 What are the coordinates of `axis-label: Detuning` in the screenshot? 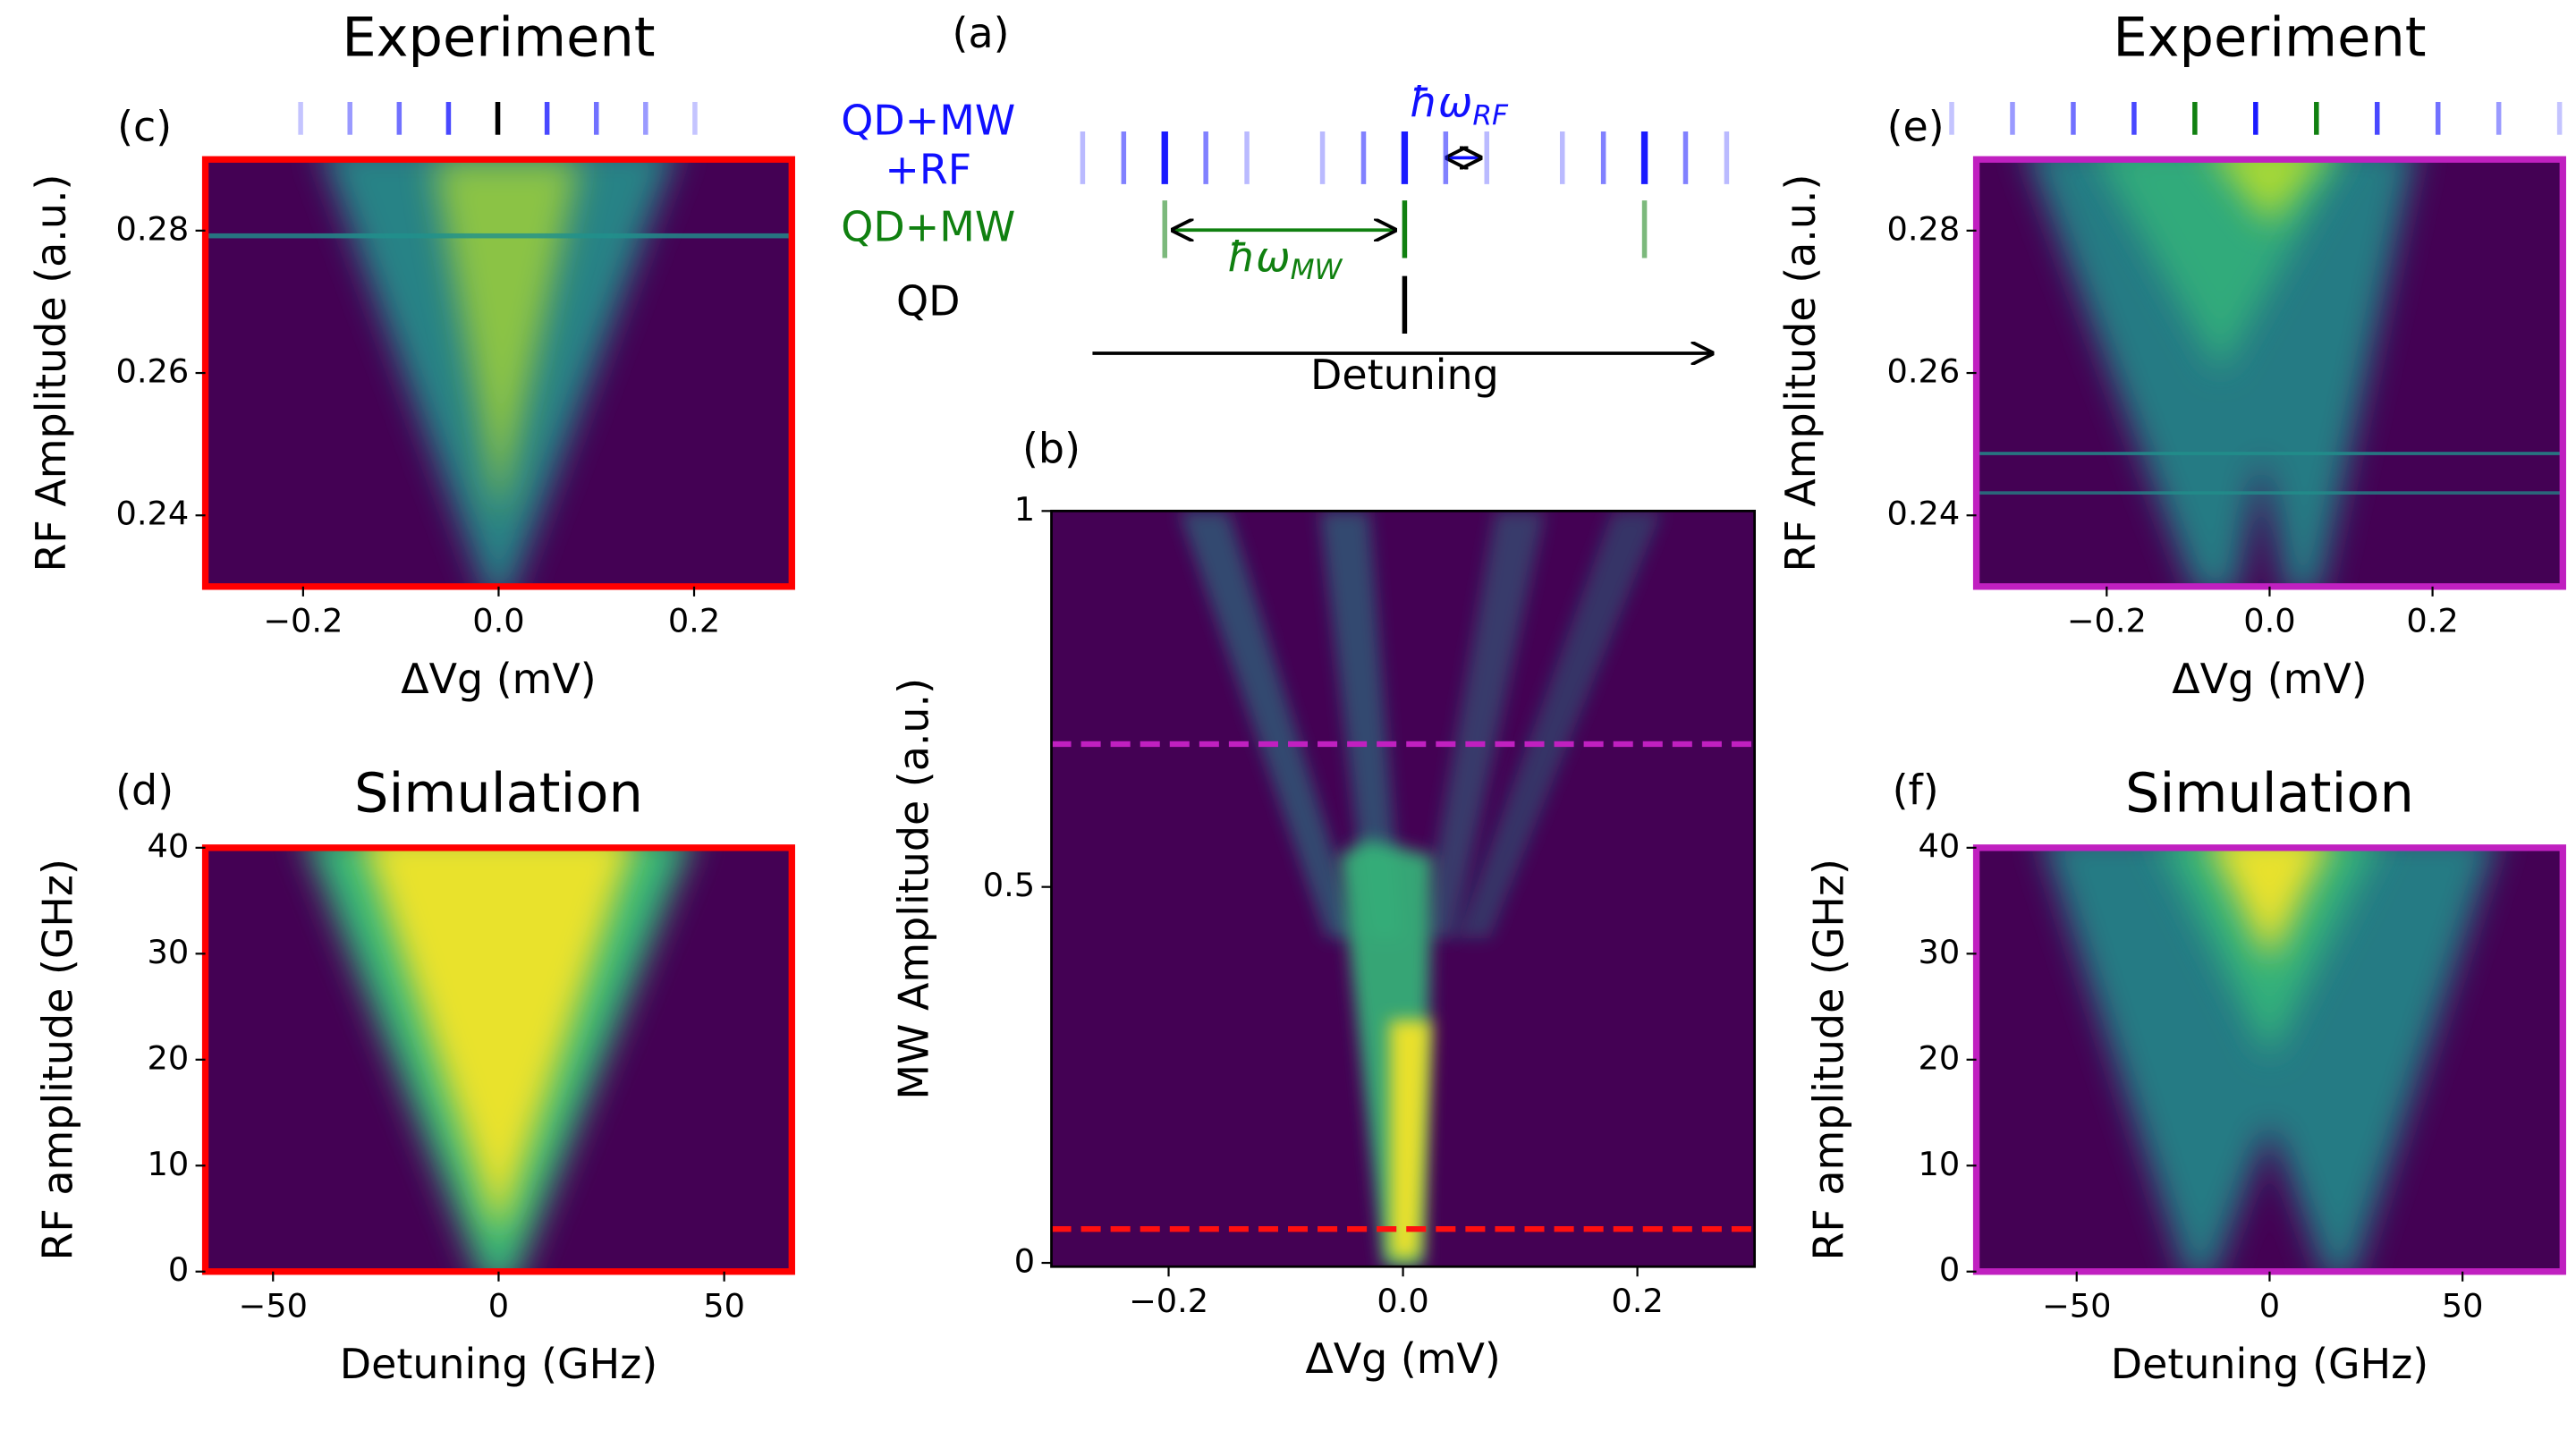 It's located at (1404, 375).